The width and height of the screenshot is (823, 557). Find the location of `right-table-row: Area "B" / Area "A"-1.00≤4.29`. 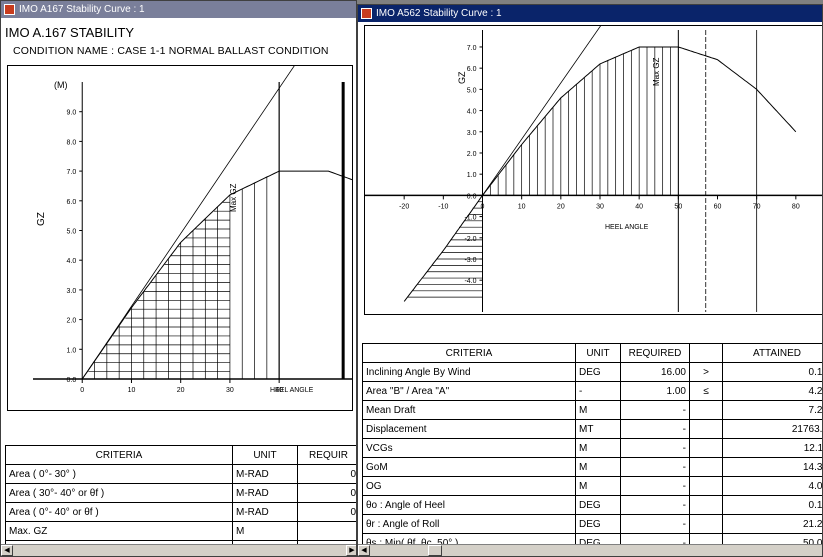

right-table-row: Area "B" / Area "A"-1.00≤4.29 is located at coordinates (592, 391).